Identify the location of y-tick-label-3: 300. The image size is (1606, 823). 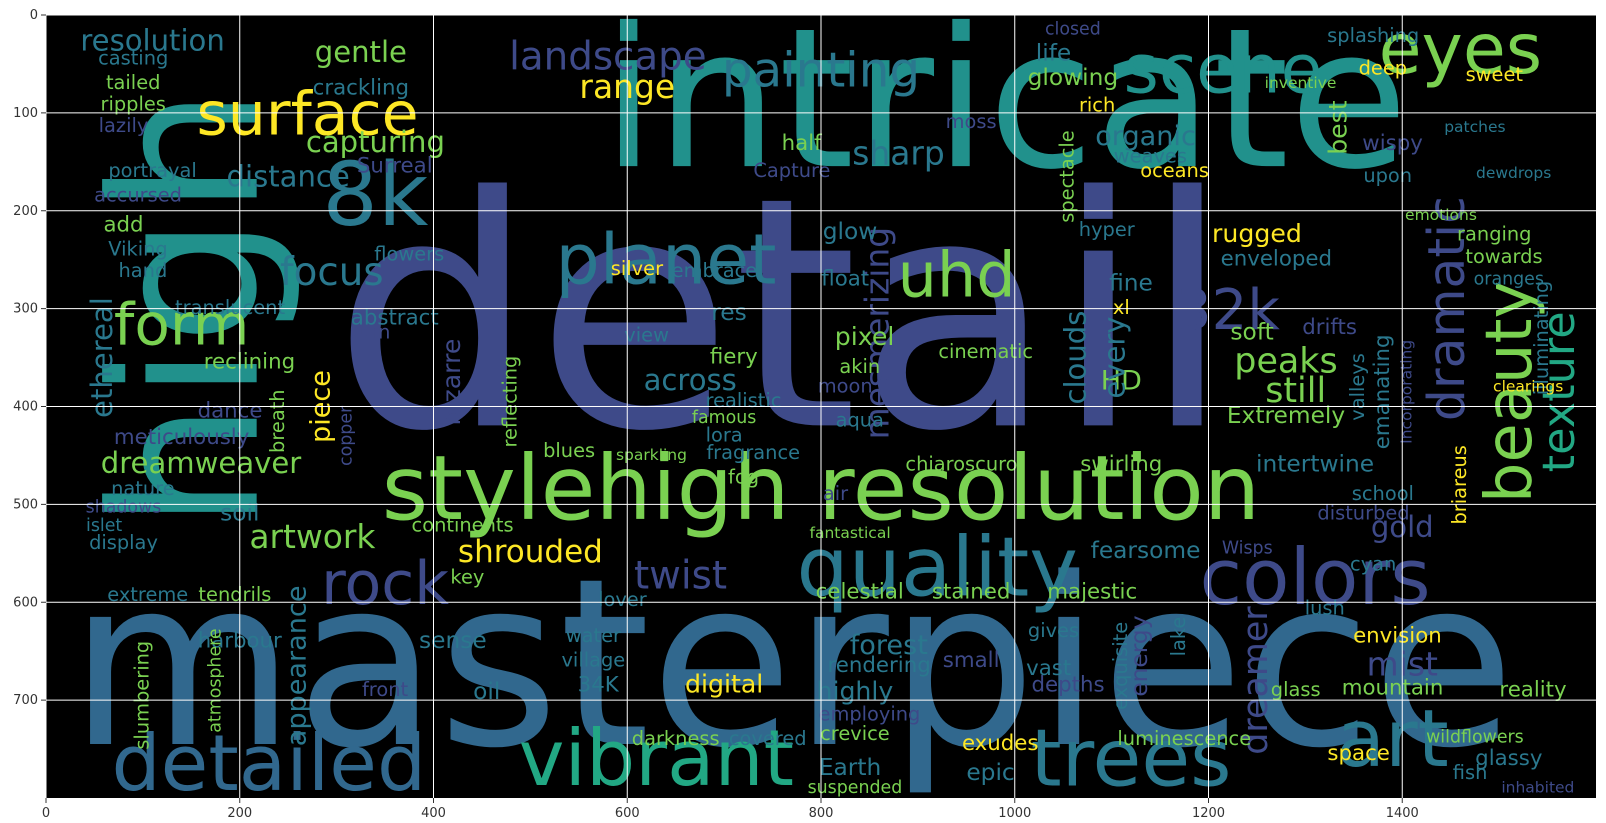
(25, 309).